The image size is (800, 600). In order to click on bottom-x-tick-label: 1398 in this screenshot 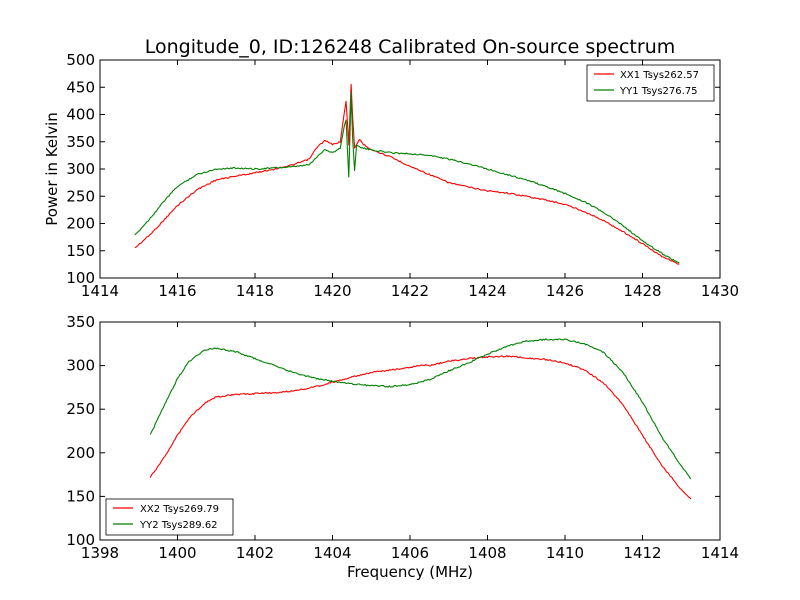, I will do `click(100, 553)`.